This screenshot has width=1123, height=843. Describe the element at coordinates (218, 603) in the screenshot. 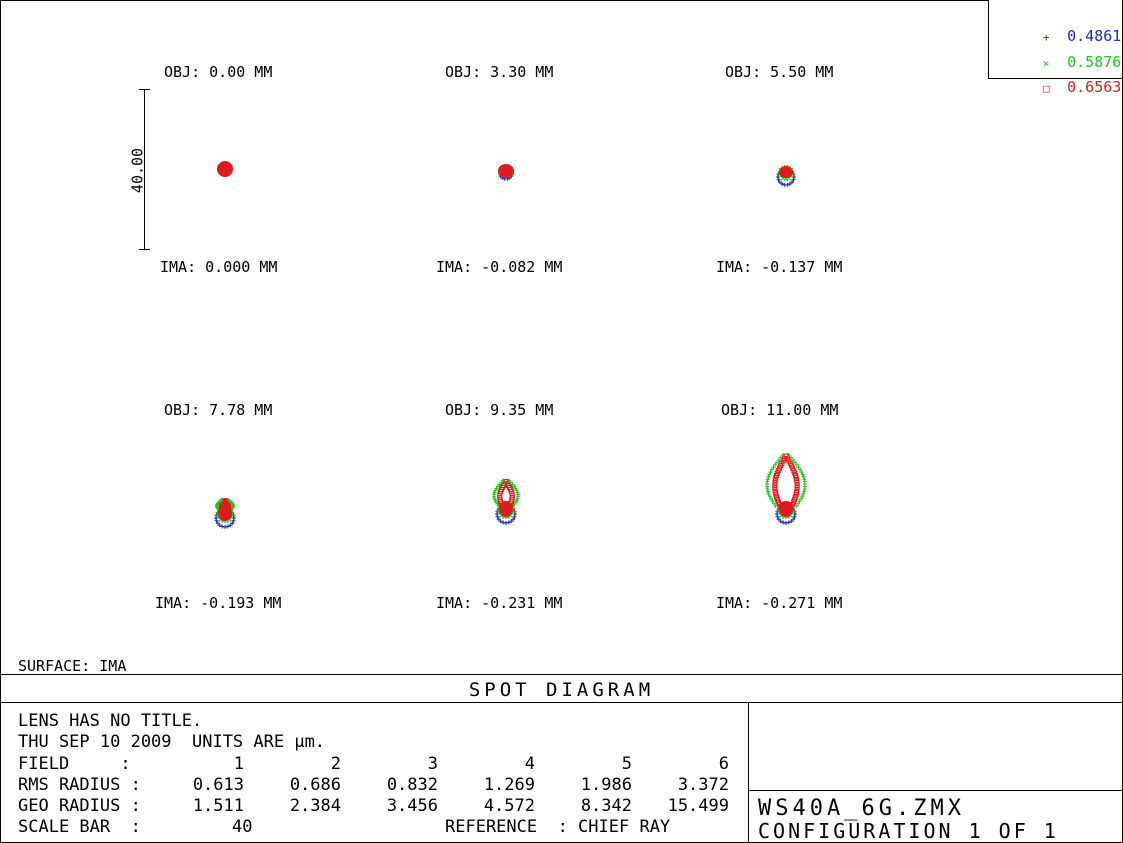

I see `field-4-ima-label: IMA: -0.193 MM` at that location.